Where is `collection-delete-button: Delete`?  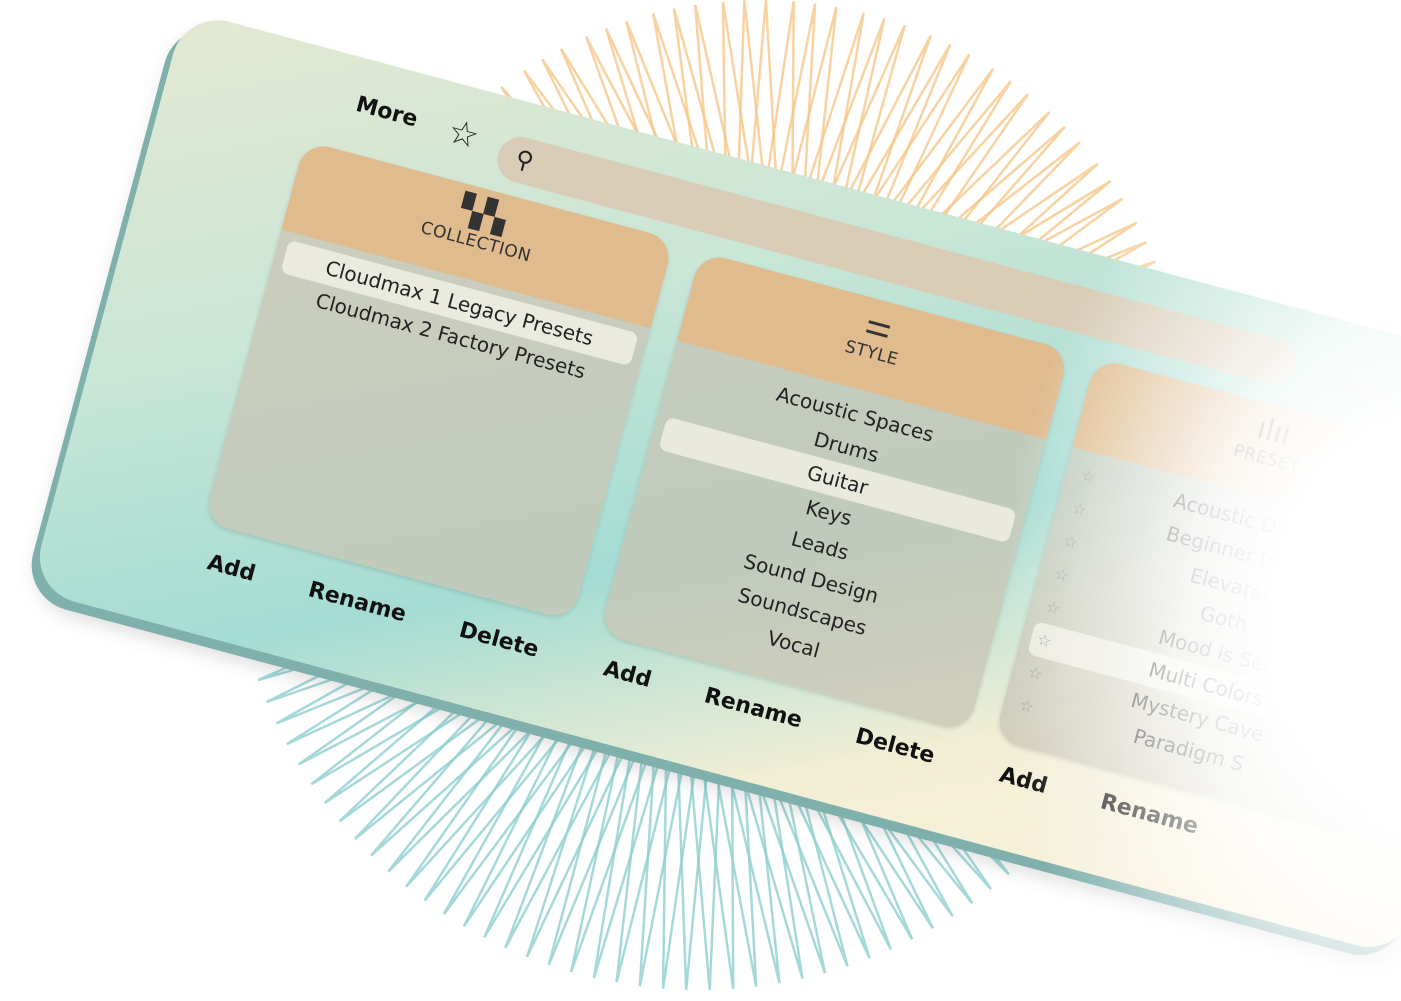 collection-delete-button: Delete is located at coordinates (499, 640).